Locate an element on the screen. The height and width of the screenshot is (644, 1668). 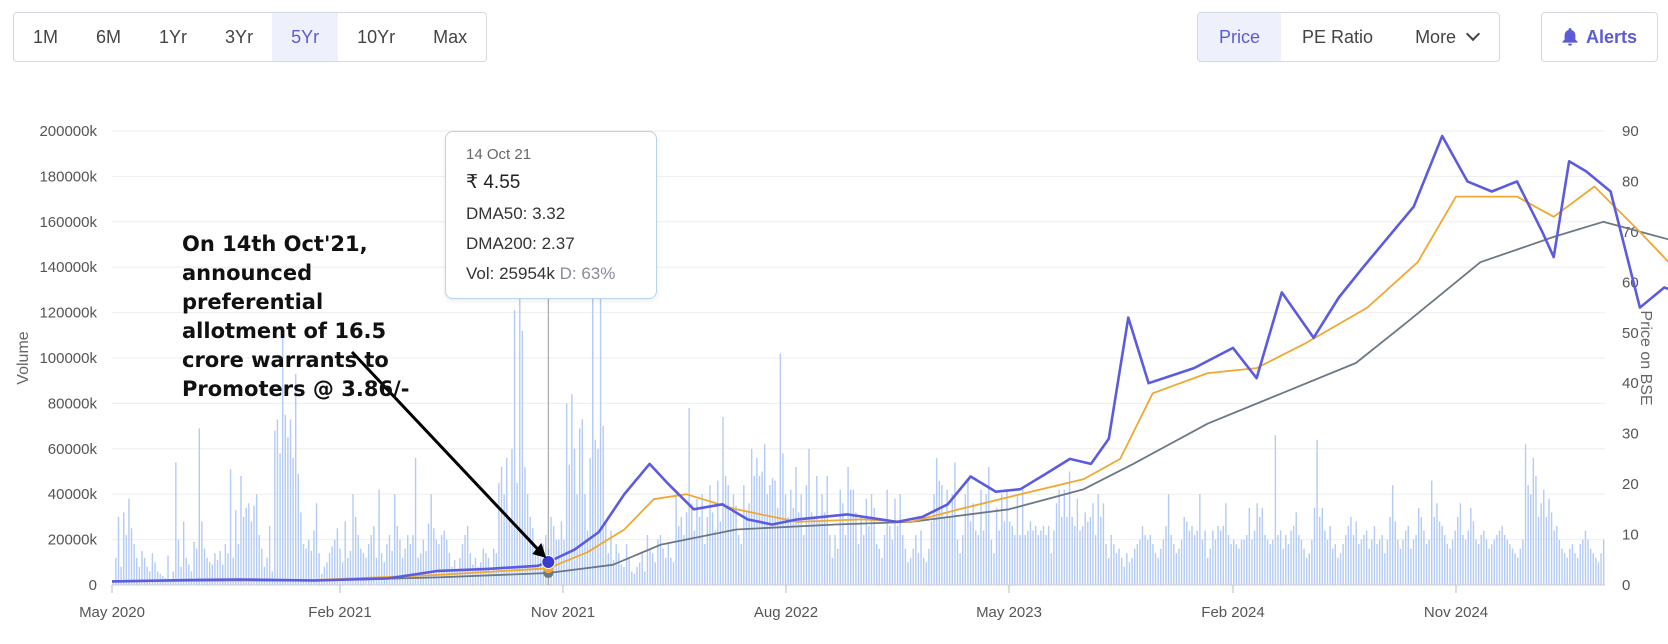
tooltip-price: ₹ 4.55 is located at coordinates (493, 182).